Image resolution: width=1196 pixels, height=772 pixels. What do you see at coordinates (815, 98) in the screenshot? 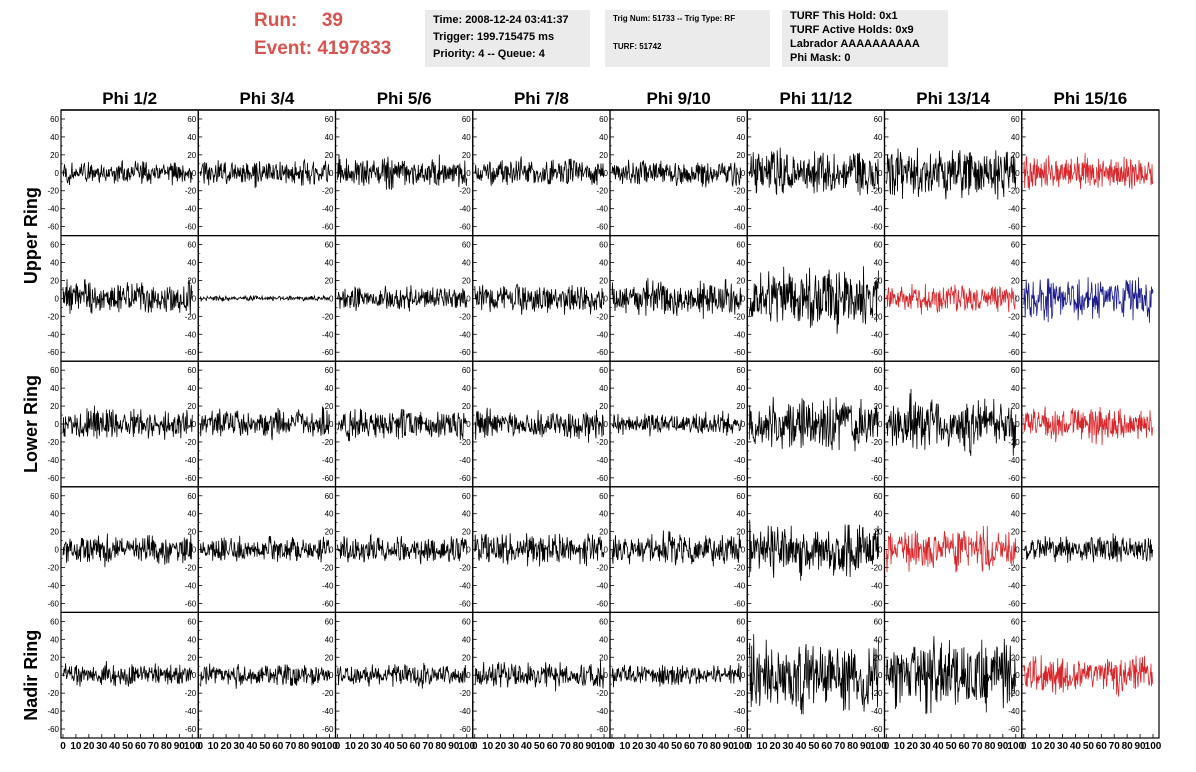
I see `column-header: Phi 11/12` at bounding box center [815, 98].